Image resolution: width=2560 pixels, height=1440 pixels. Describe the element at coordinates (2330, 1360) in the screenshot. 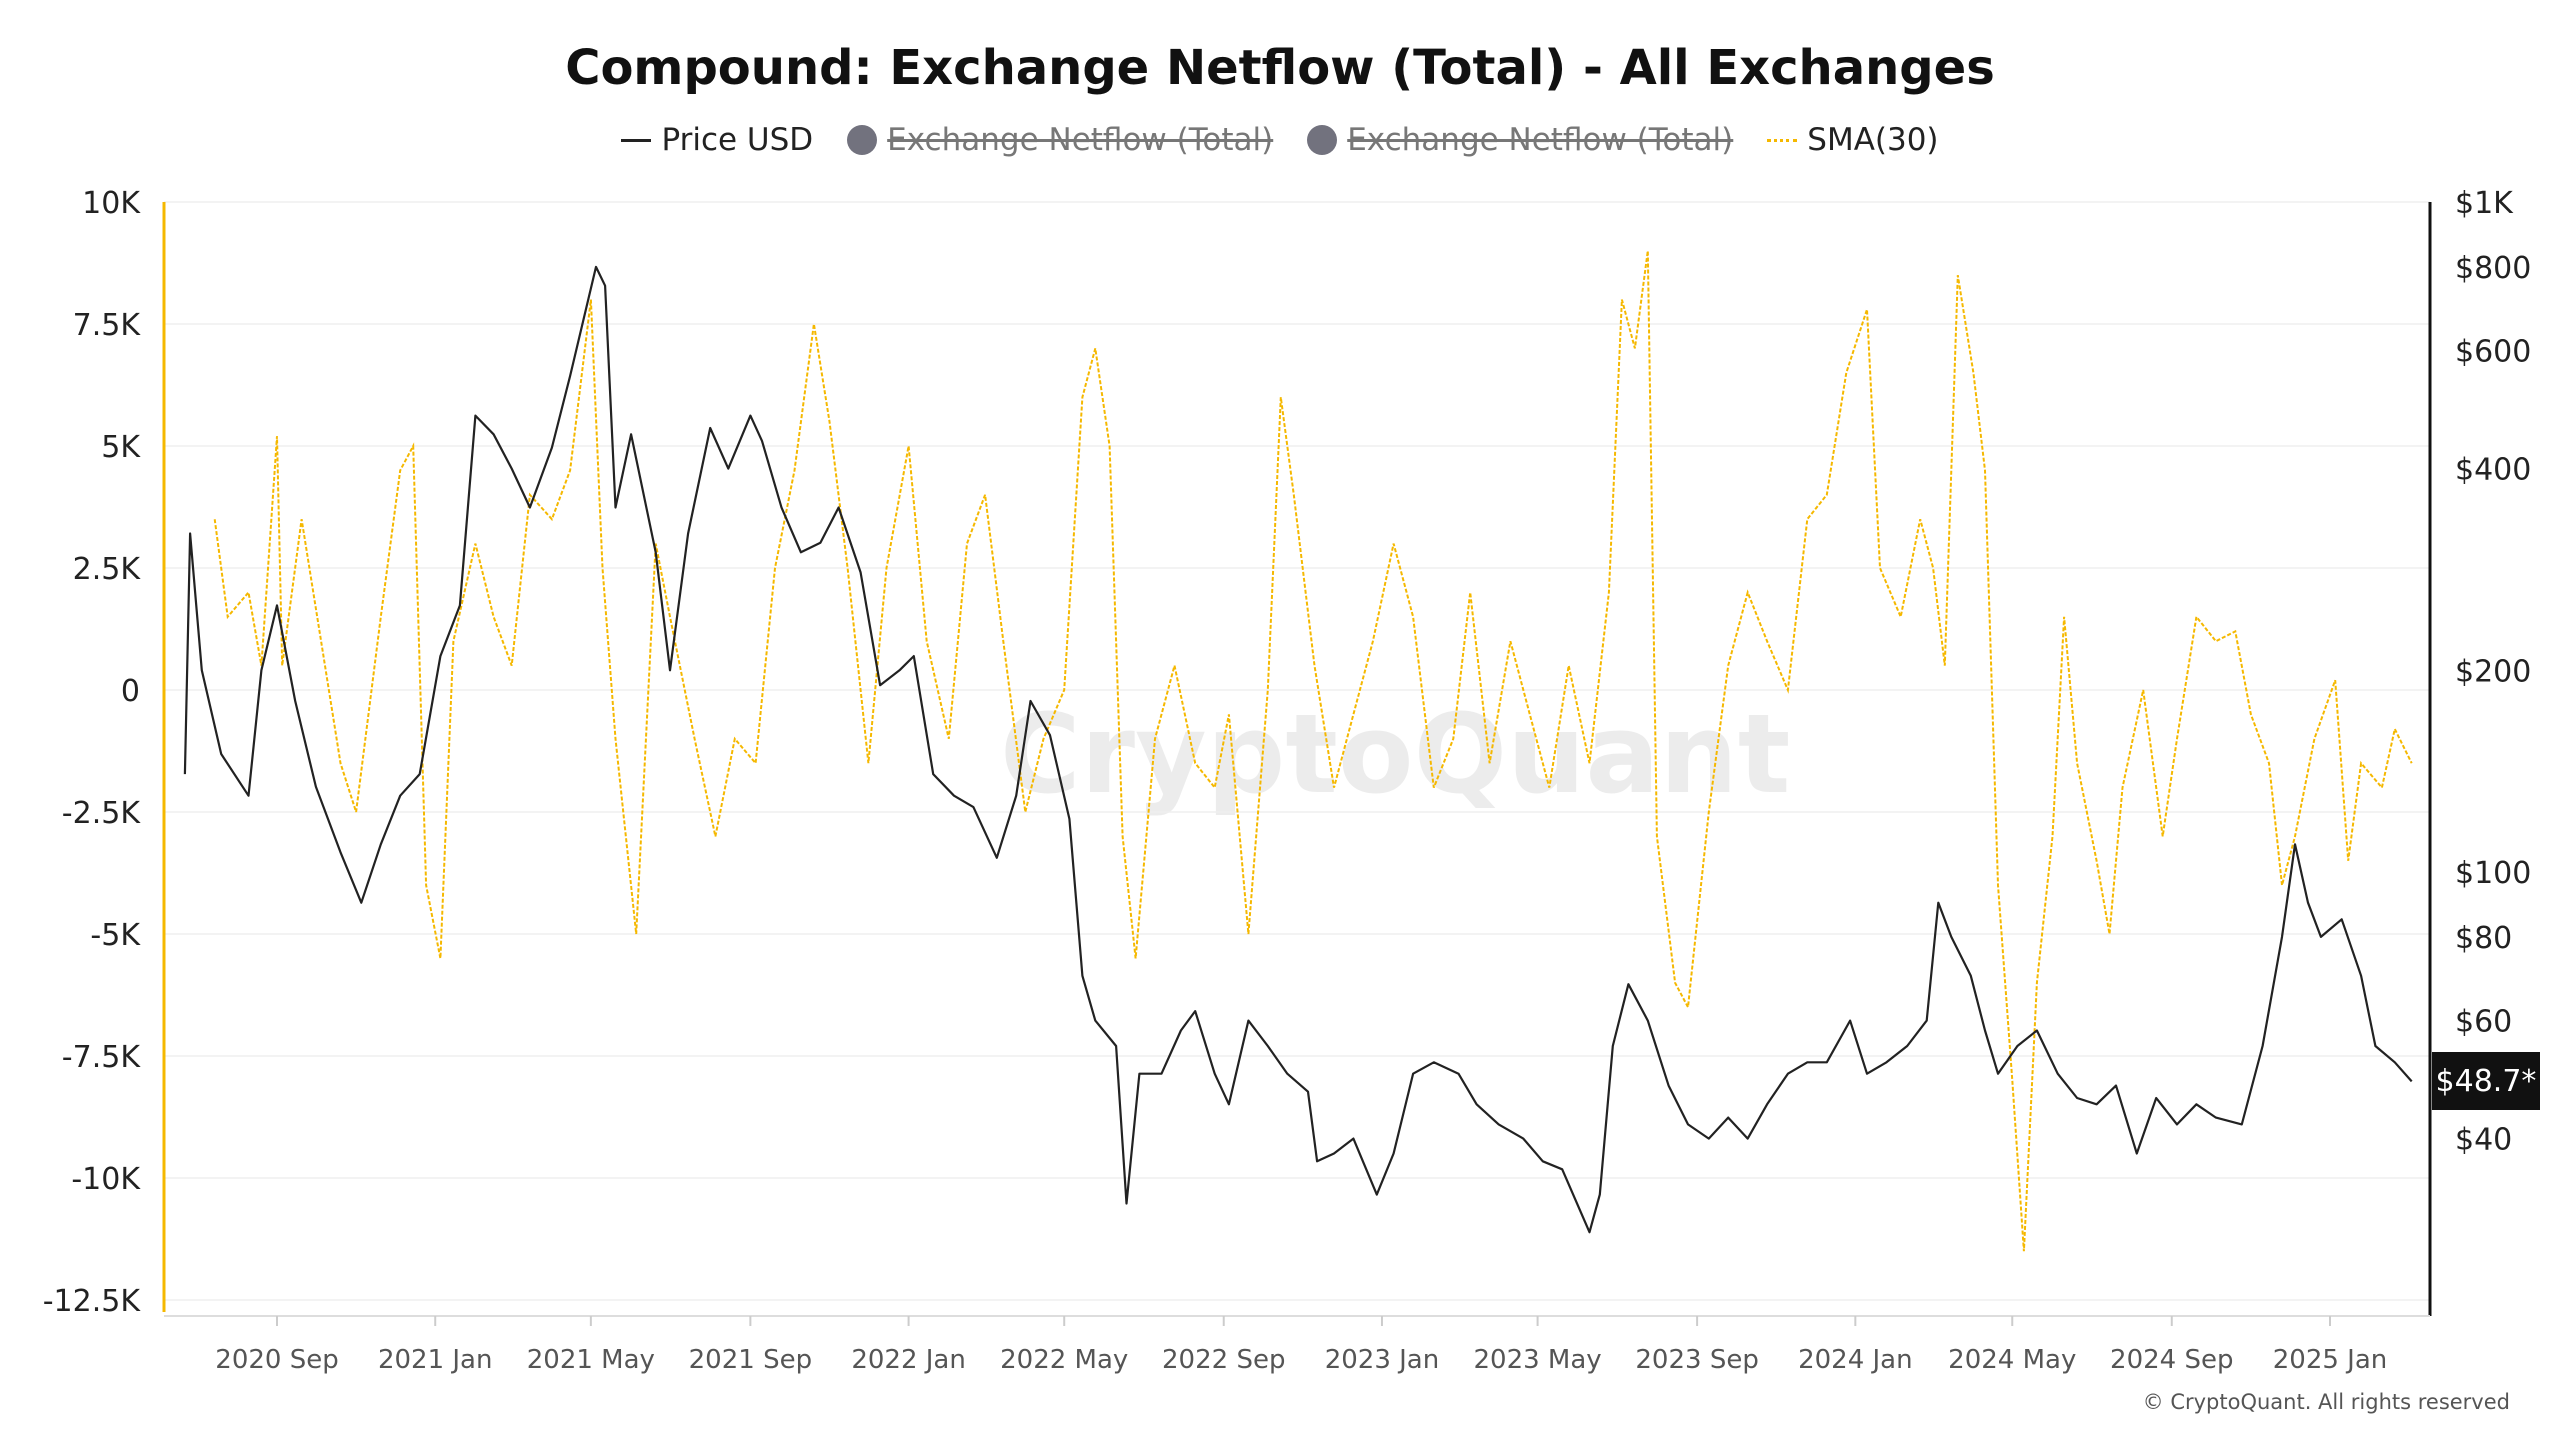

I see `x-tick-label: 2025 Jan` at that location.